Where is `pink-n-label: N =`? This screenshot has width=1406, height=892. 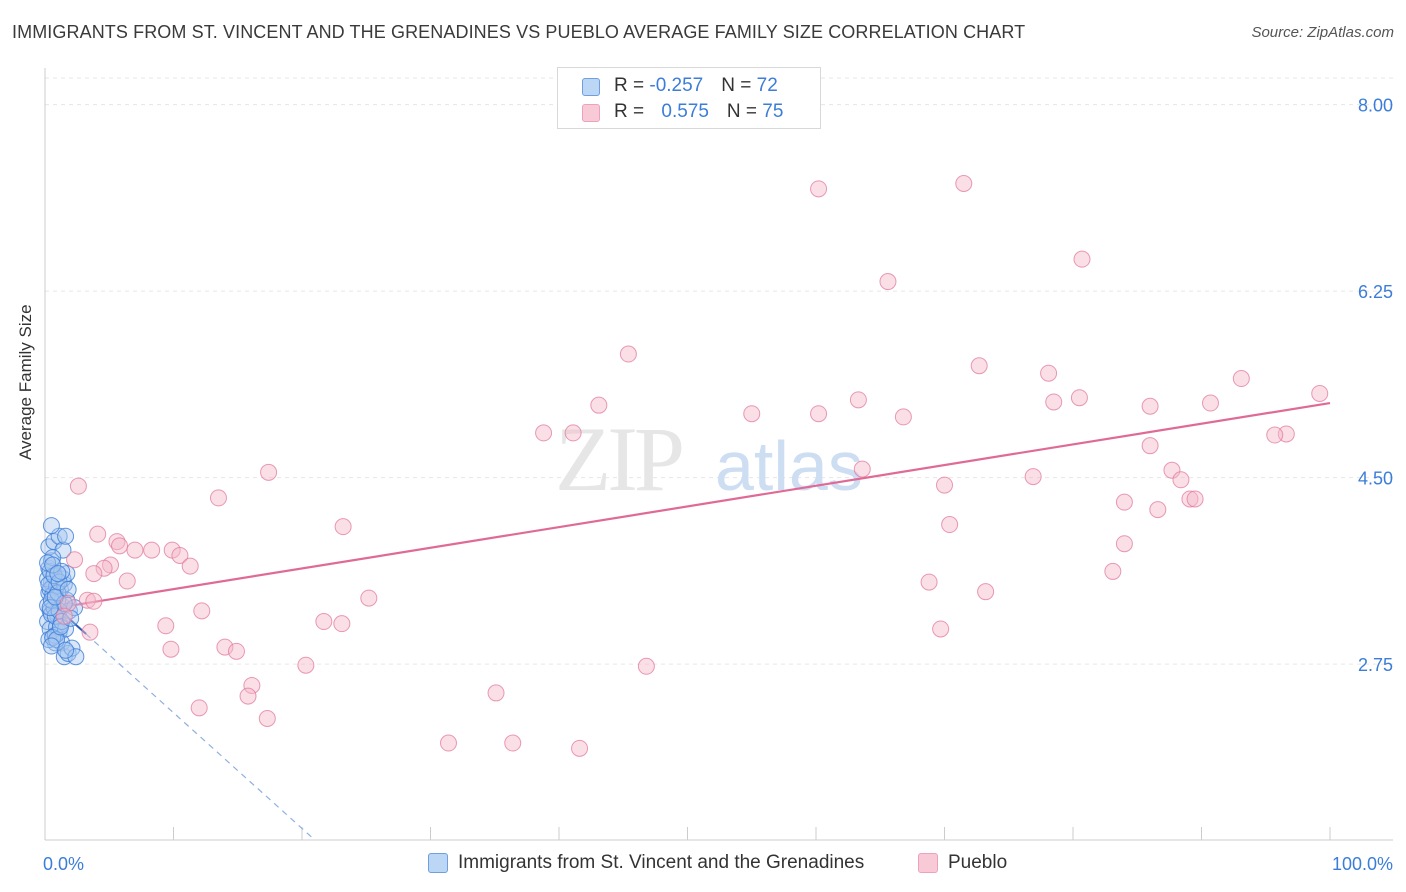 pink-n-label: N = is located at coordinates (744, 111).